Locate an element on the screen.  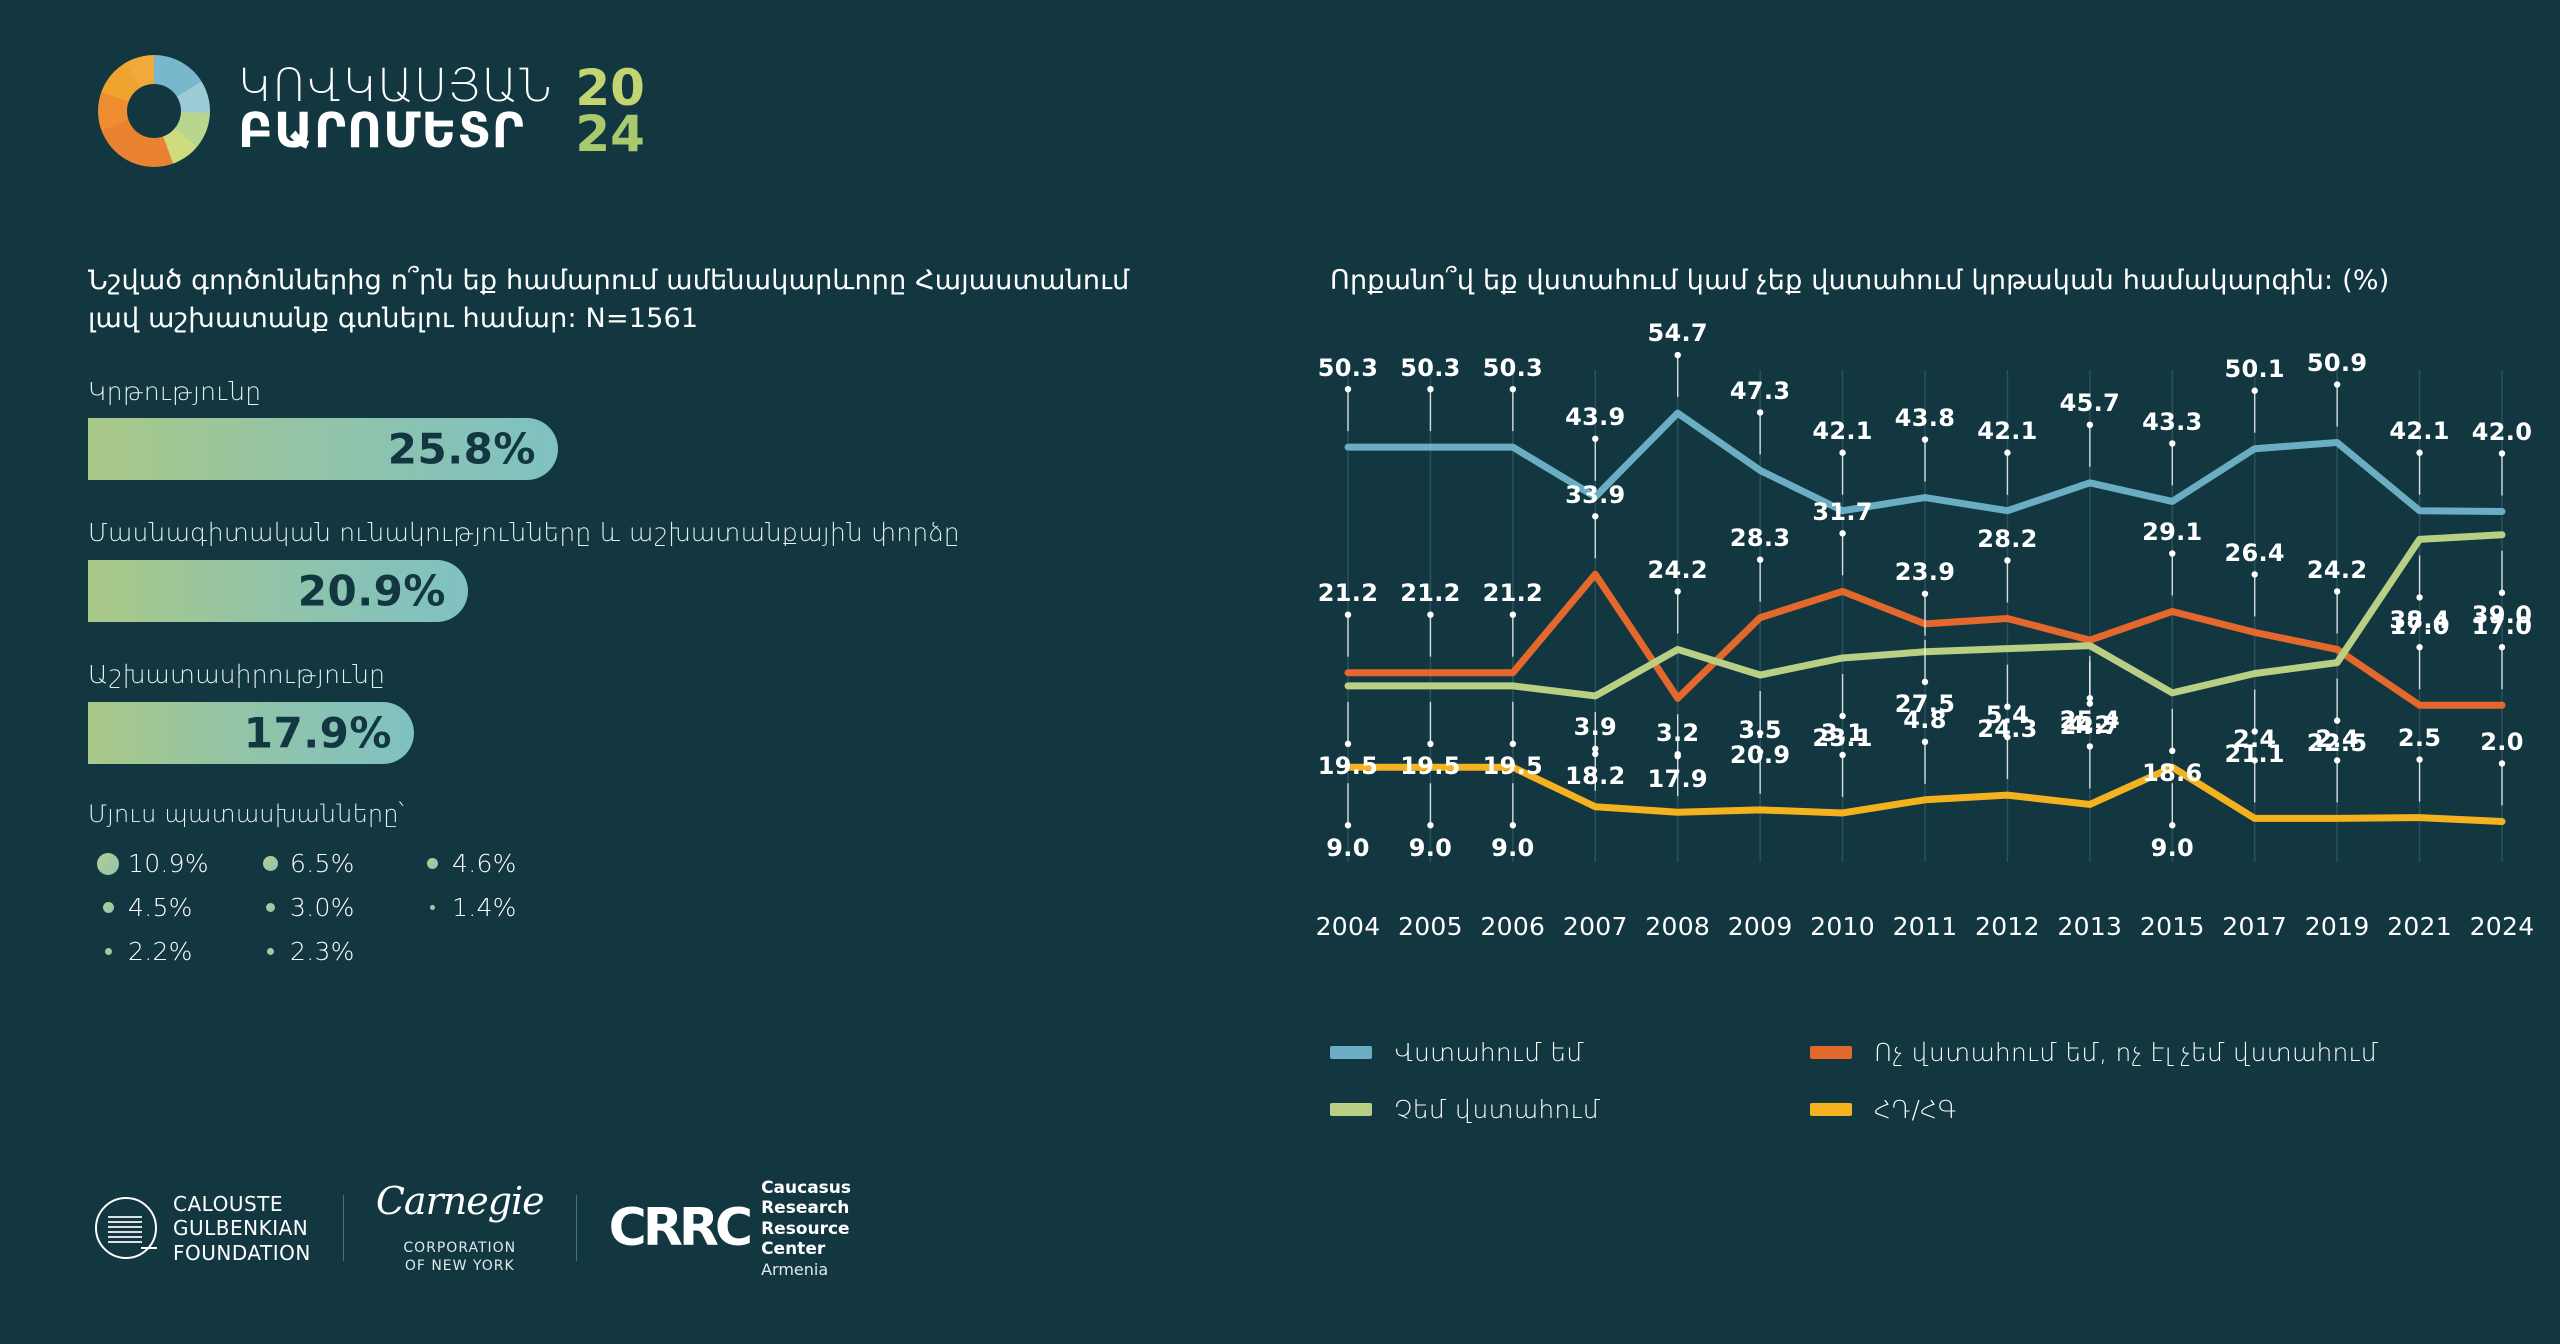
data-label: 2.4 is located at coordinates (2337, 738).